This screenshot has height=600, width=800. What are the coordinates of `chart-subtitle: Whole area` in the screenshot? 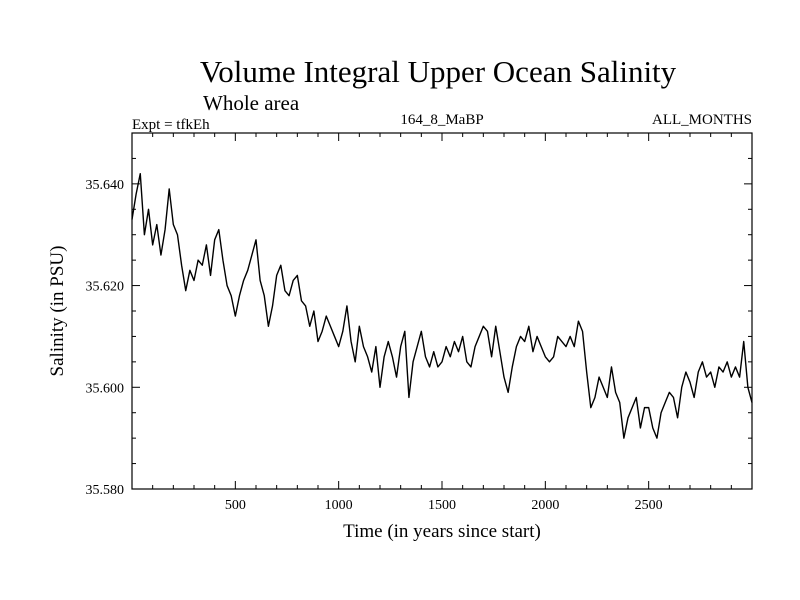 It's located at (251, 103).